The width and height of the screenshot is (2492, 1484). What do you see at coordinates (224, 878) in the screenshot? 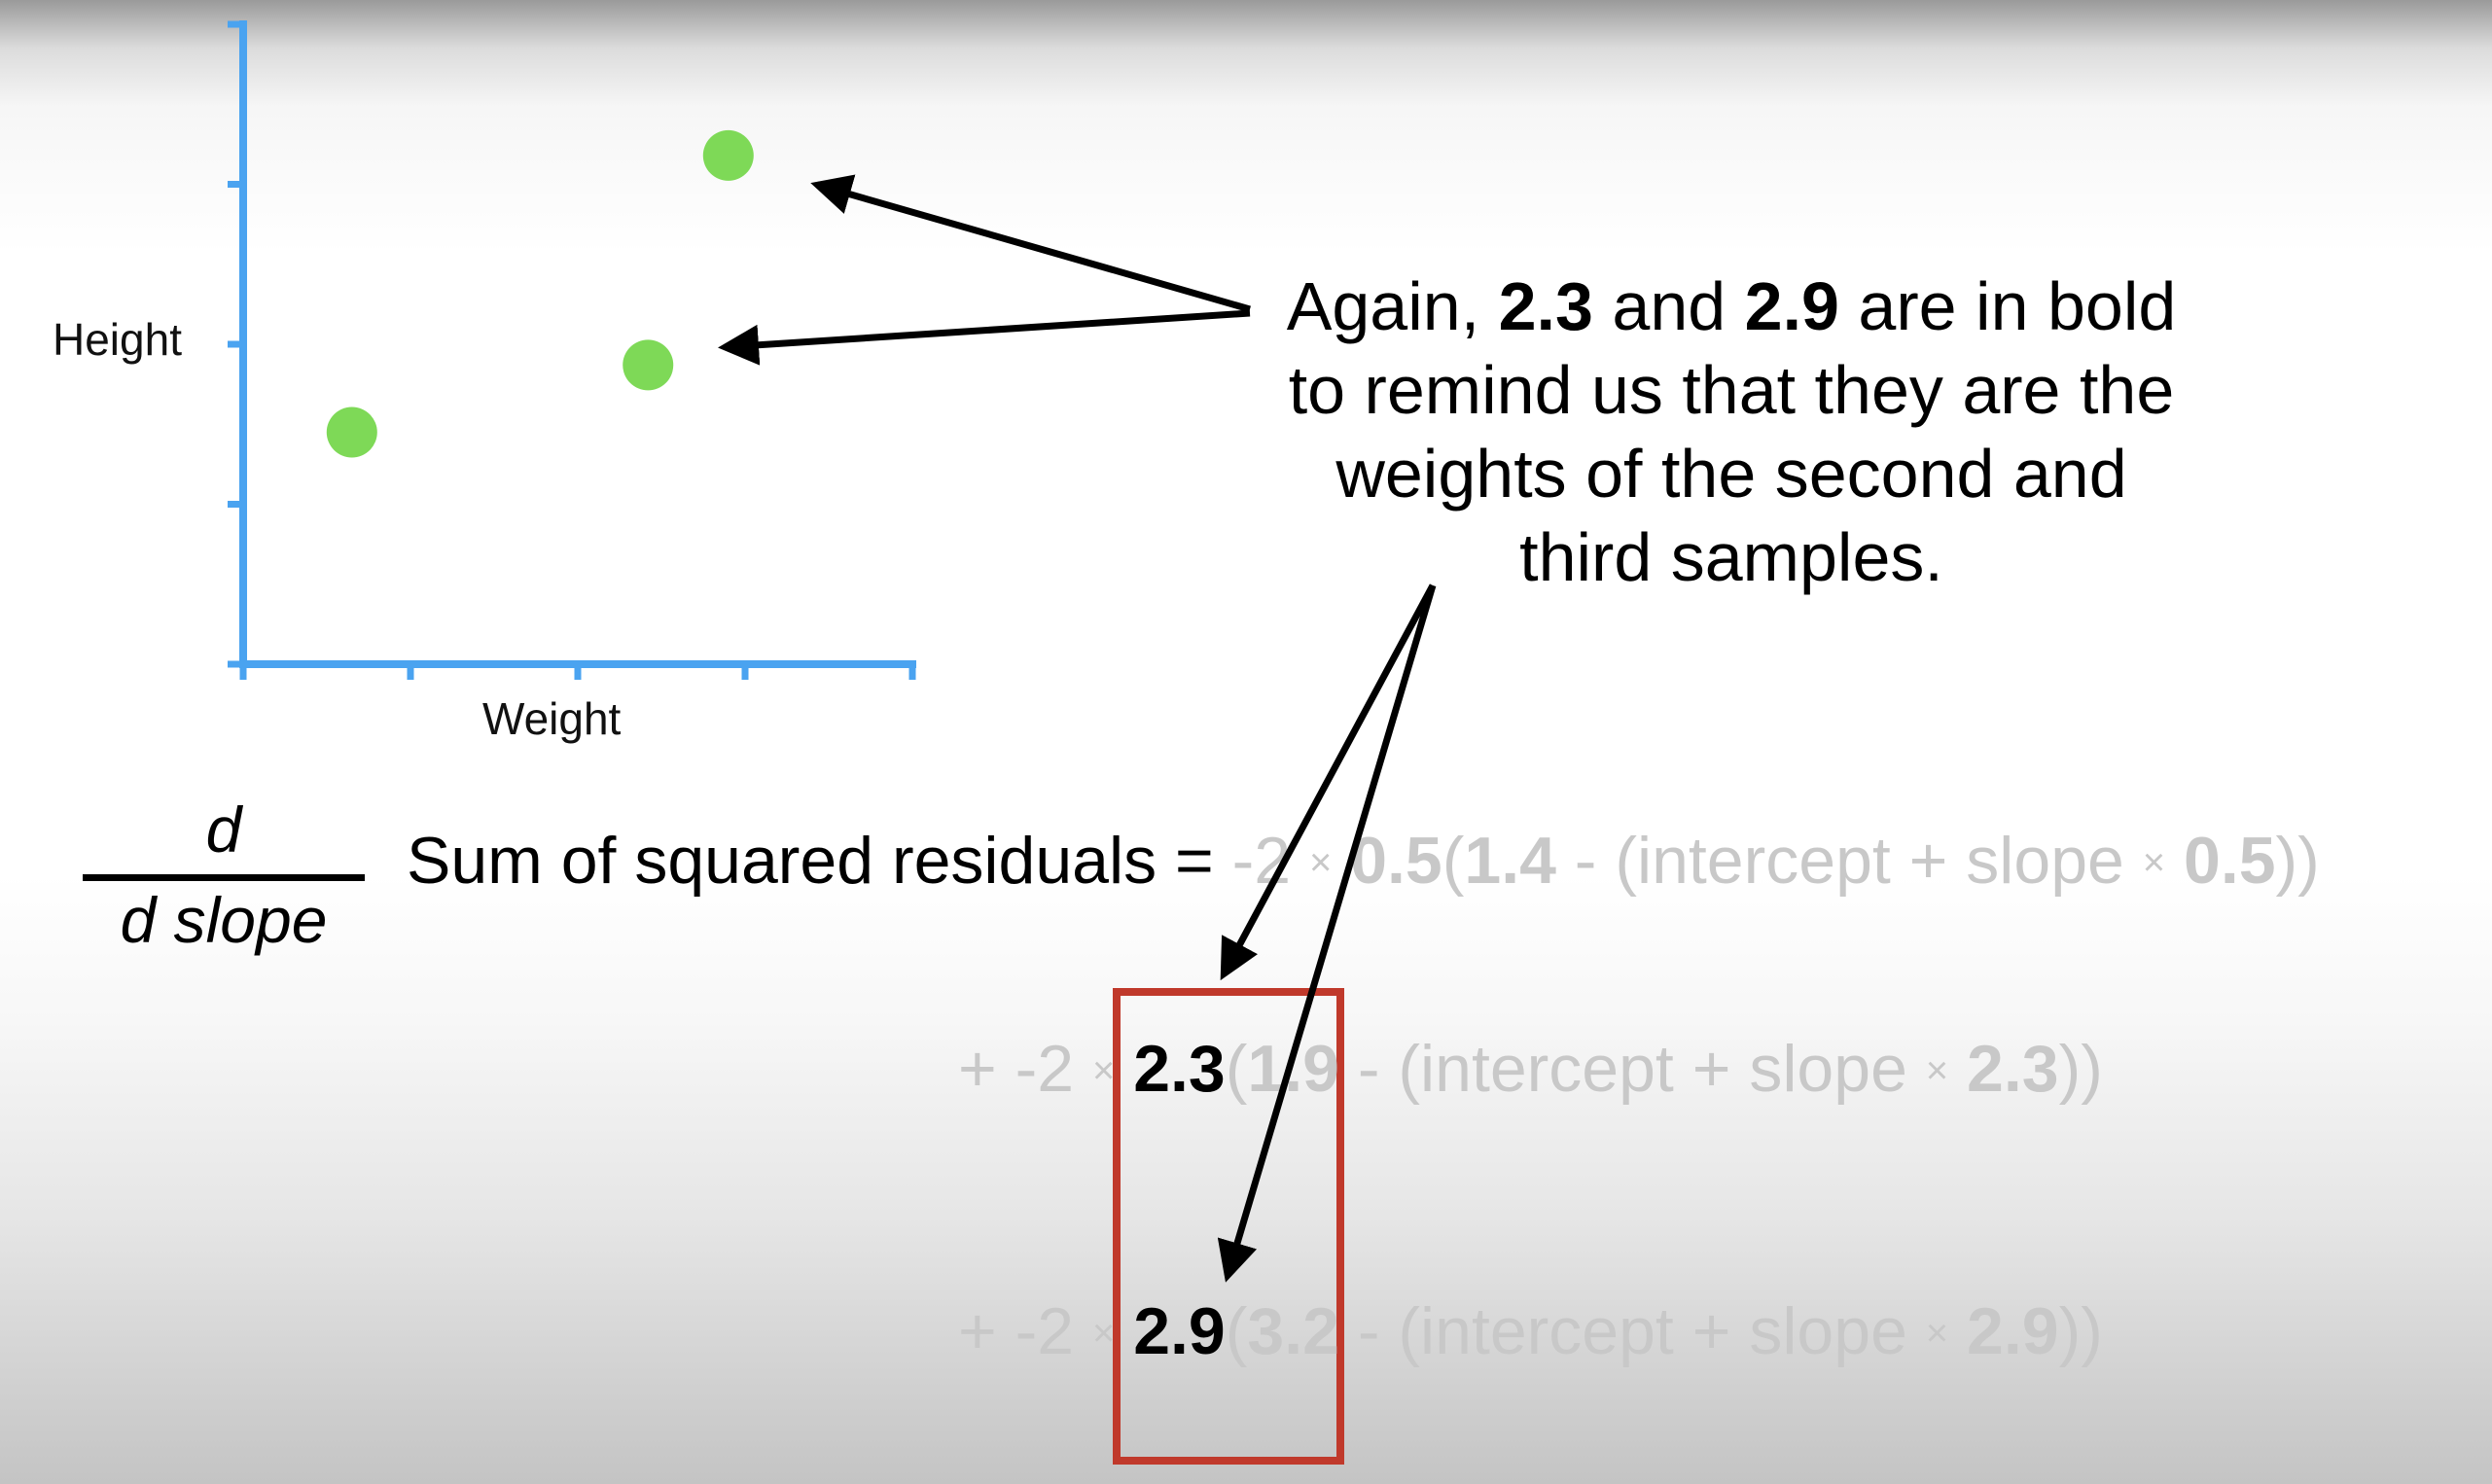
I see `fraction-bar` at bounding box center [224, 878].